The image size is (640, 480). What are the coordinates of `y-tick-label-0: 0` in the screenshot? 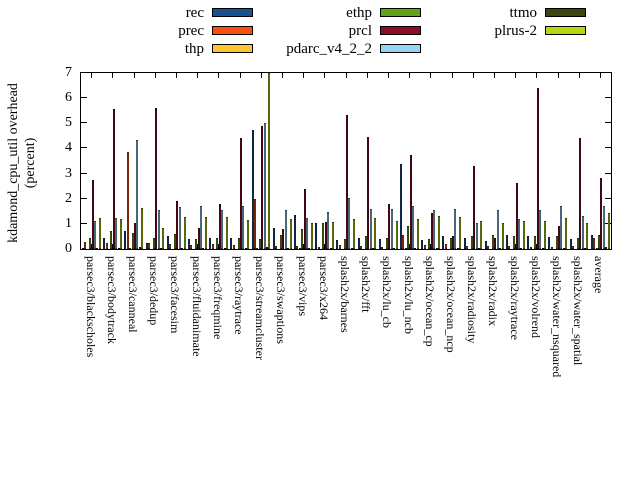 It's located at (68, 248).